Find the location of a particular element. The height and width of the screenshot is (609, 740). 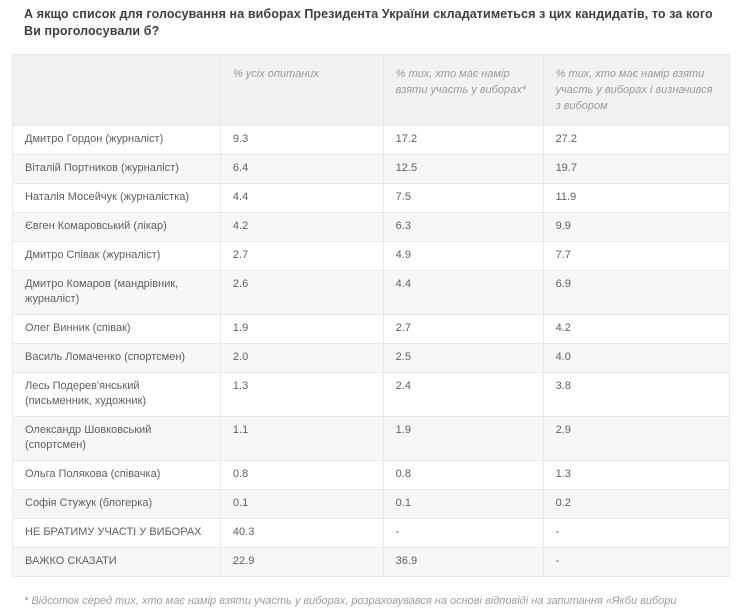

value-cell: 6.9 is located at coordinates (636, 292).